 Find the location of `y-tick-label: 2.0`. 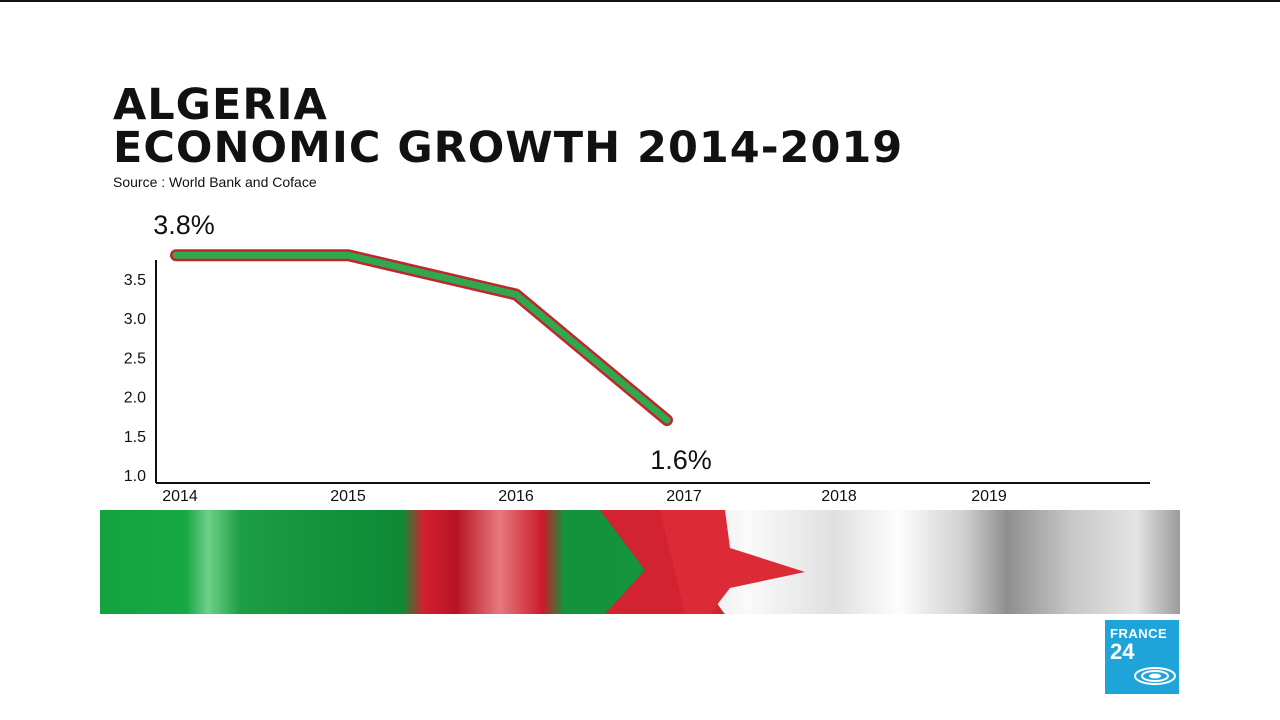

y-tick-label: 2.0 is located at coordinates (135, 398).